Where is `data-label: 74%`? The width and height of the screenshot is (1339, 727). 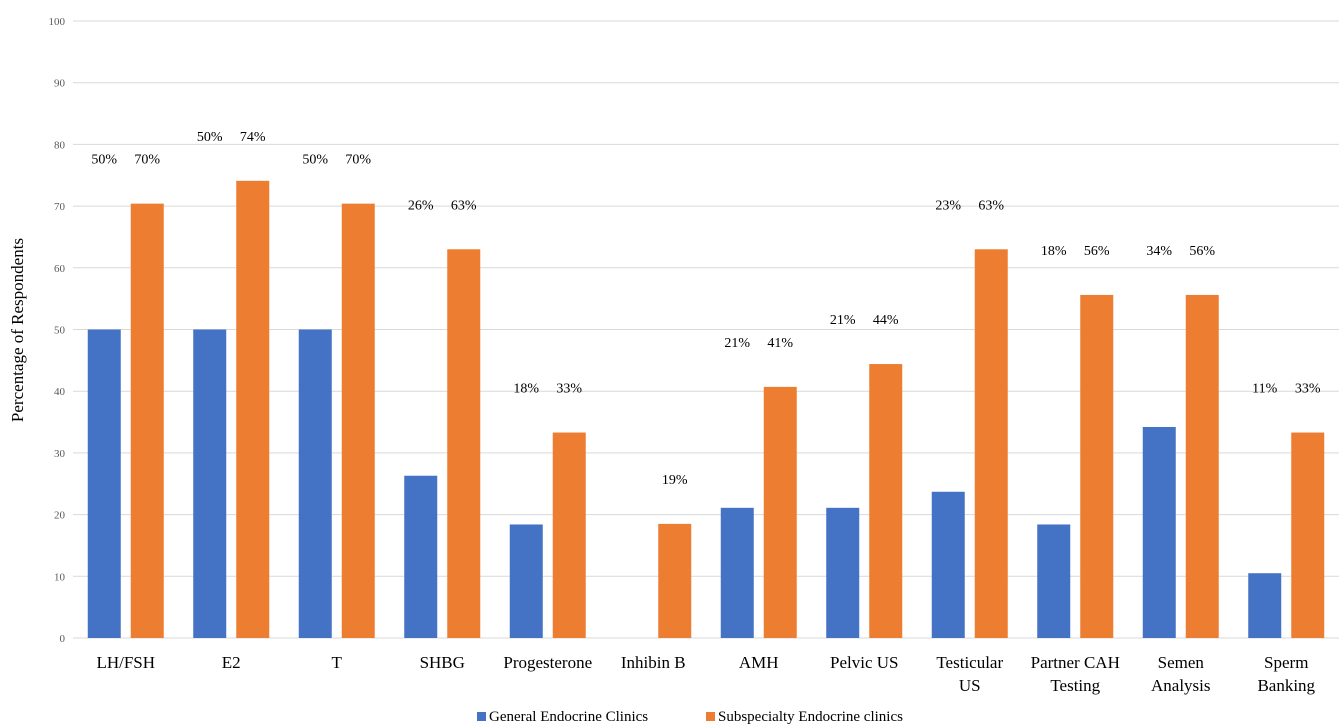 data-label: 74% is located at coordinates (253, 137).